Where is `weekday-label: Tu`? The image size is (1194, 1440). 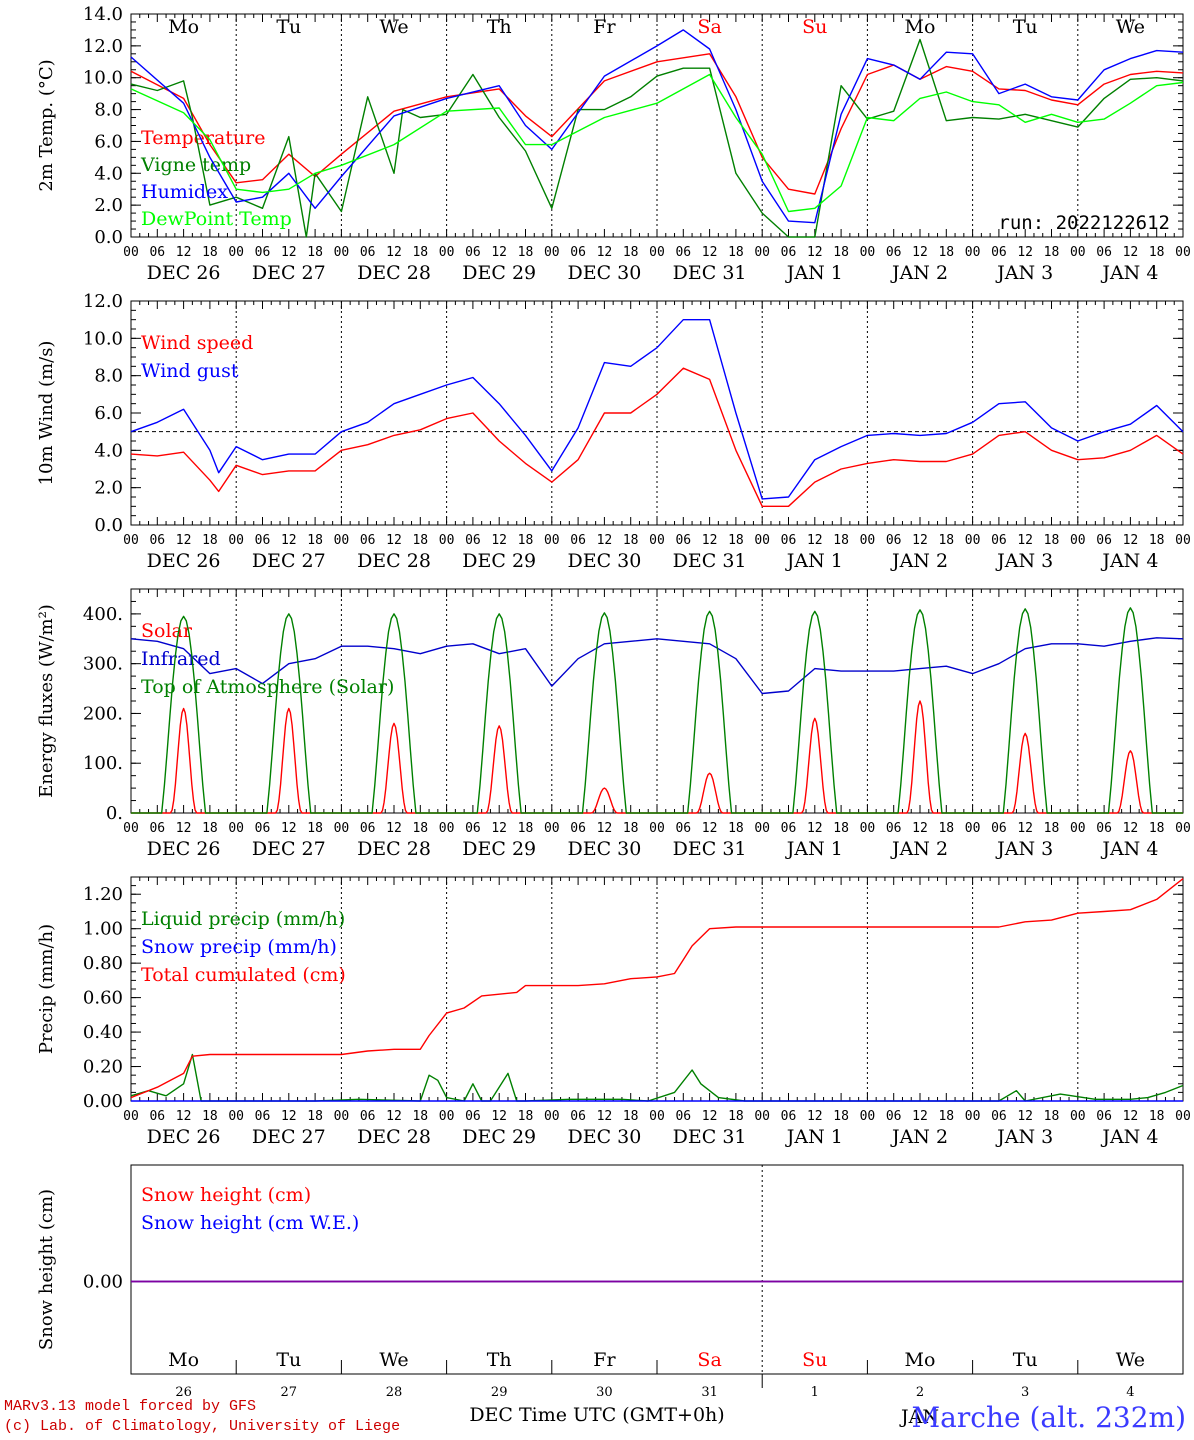 weekday-label: Tu is located at coordinates (288, 27).